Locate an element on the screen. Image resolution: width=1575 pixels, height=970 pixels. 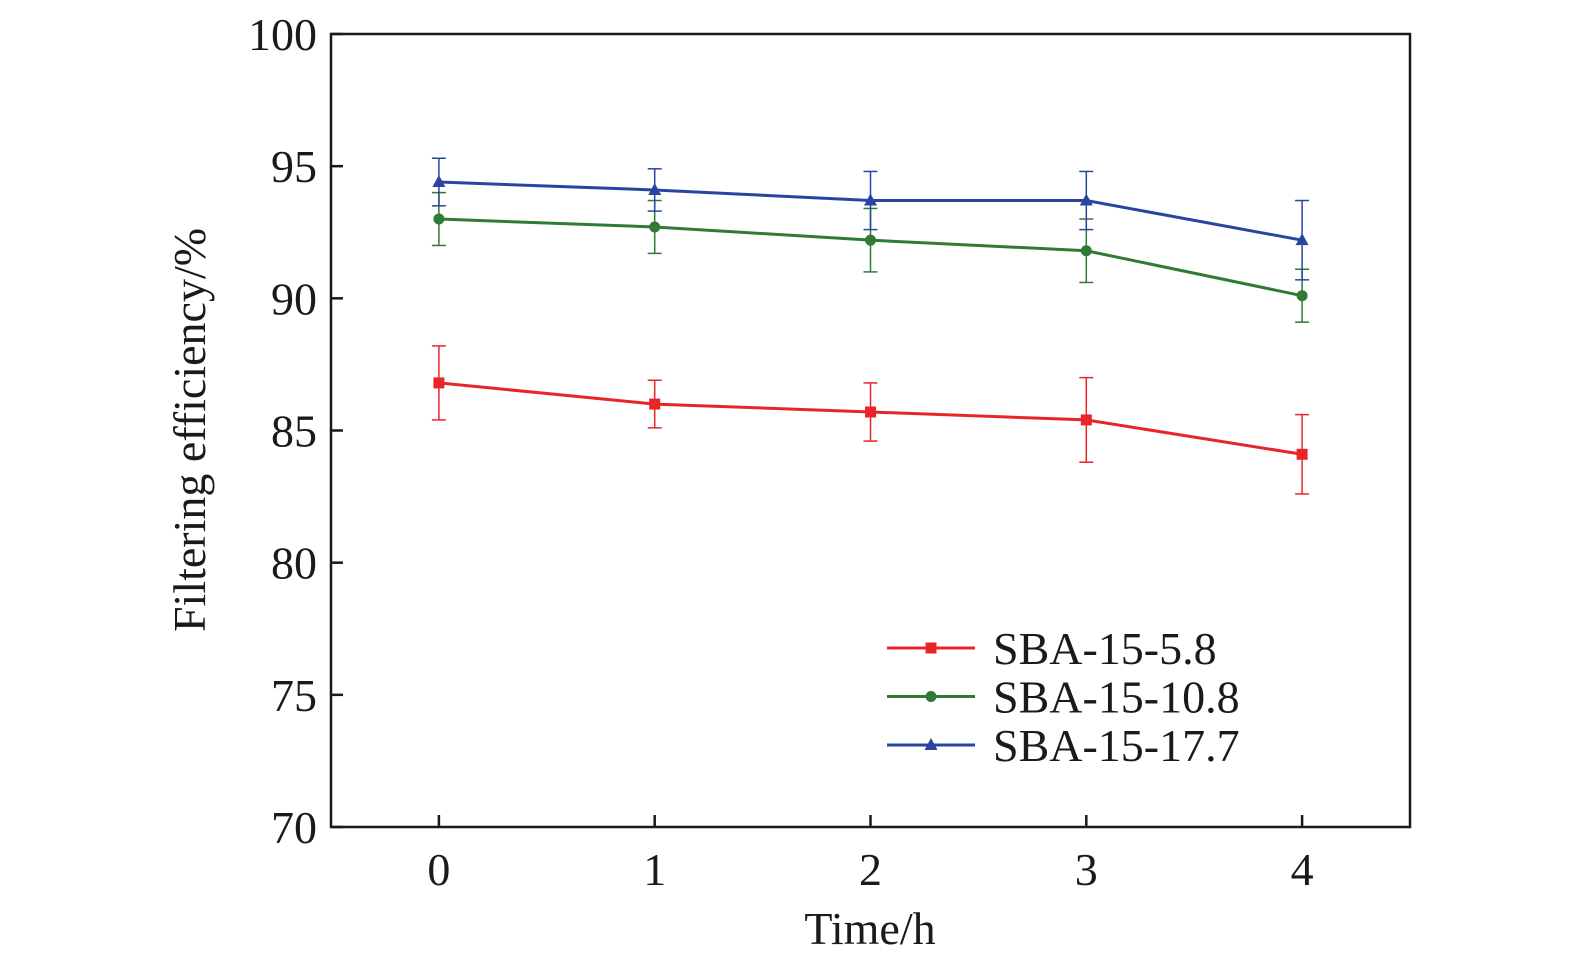
x-tick-label: 1 is located at coordinates (654, 869).